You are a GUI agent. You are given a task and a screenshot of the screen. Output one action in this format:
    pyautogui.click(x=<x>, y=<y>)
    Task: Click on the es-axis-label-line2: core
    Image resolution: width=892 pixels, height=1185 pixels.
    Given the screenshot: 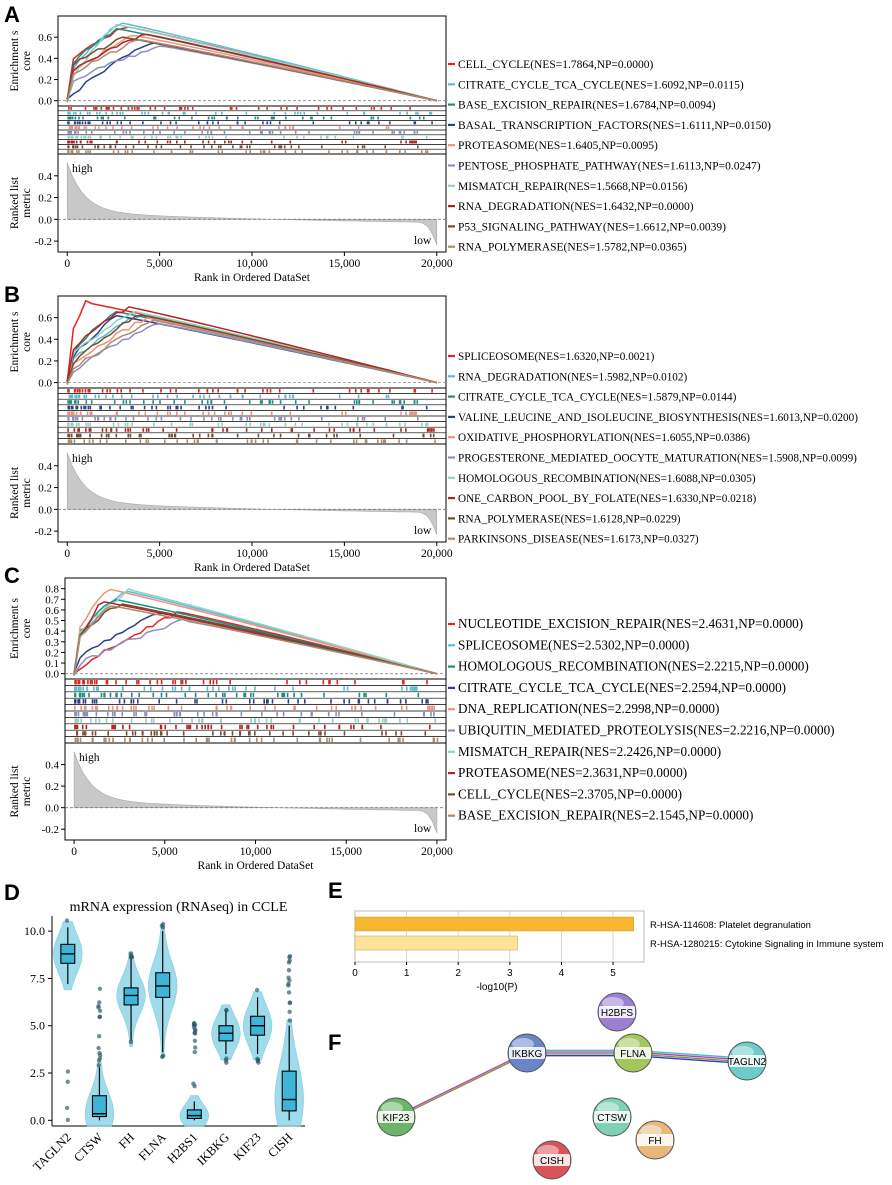 What is the action you would take?
    pyautogui.click(x=27, y=629)
    